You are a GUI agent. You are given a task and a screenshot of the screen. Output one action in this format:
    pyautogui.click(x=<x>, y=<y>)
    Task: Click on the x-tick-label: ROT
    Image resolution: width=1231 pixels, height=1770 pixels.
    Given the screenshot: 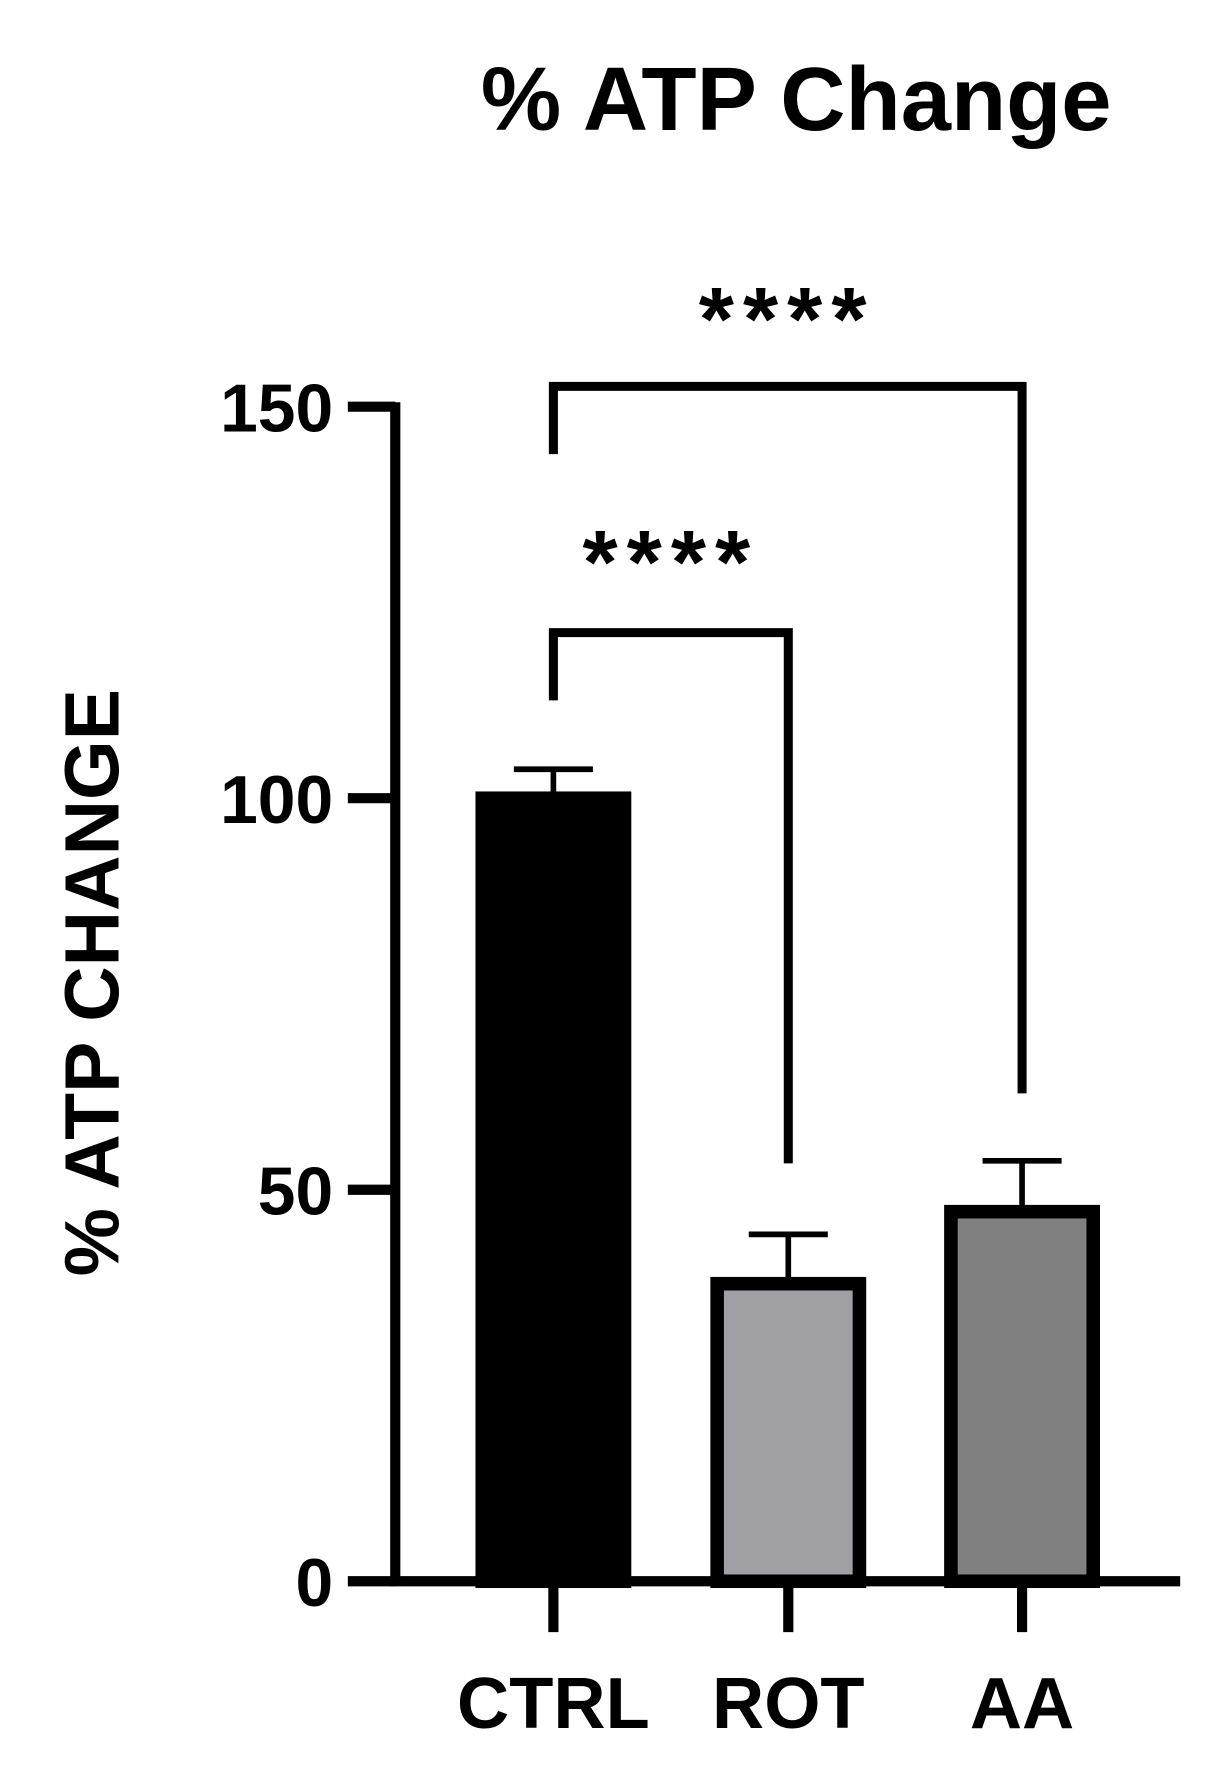 What is the action you would take?
    pyautogui.click(x=788, y=1704)
    